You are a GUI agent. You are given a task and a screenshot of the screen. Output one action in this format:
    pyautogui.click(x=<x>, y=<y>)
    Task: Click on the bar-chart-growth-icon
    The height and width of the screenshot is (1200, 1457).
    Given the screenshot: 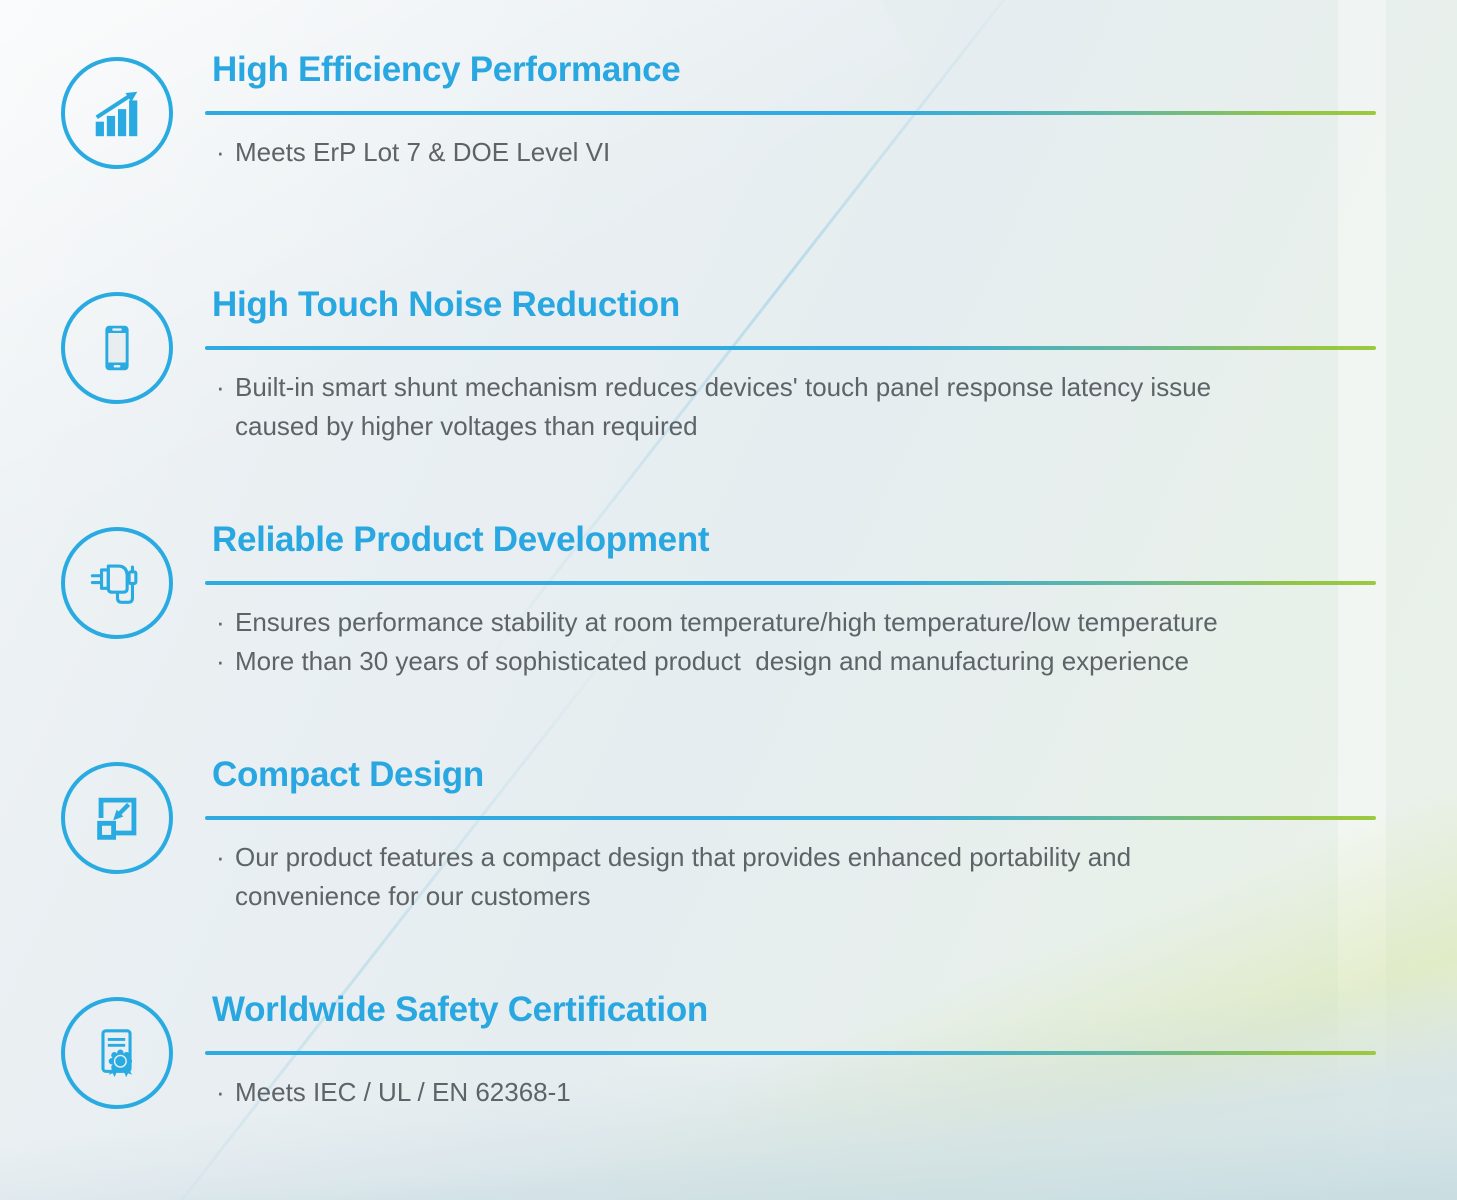 What is the action you would take?
    pyautogui.click(x=116, y=114)
    